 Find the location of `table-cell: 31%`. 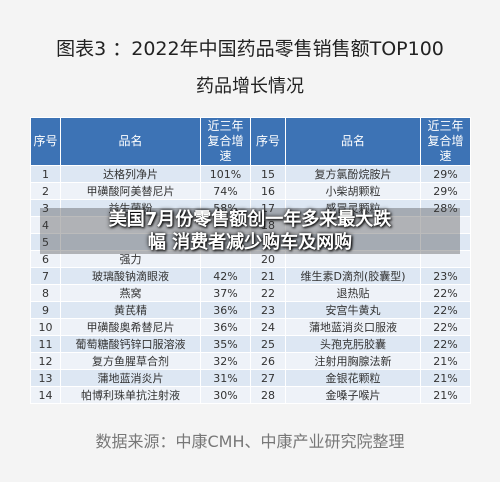

table-cell: 31% is located at coordinates (225, 378).